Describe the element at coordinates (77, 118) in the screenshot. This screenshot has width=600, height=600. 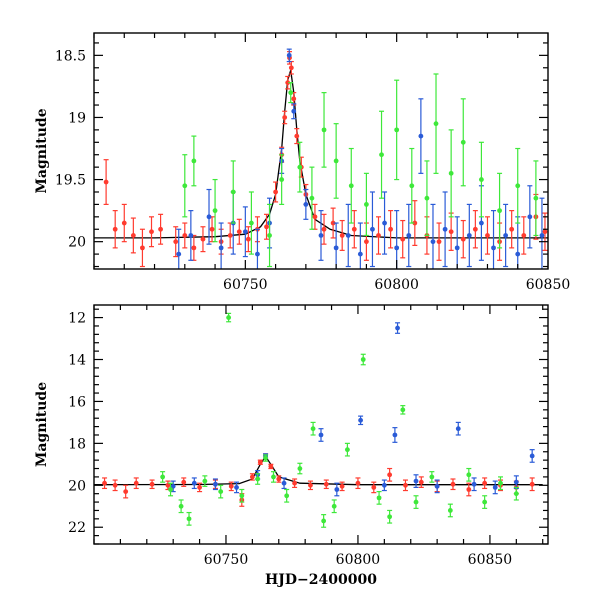
I see `top-y-tick-label: 19` at that location.